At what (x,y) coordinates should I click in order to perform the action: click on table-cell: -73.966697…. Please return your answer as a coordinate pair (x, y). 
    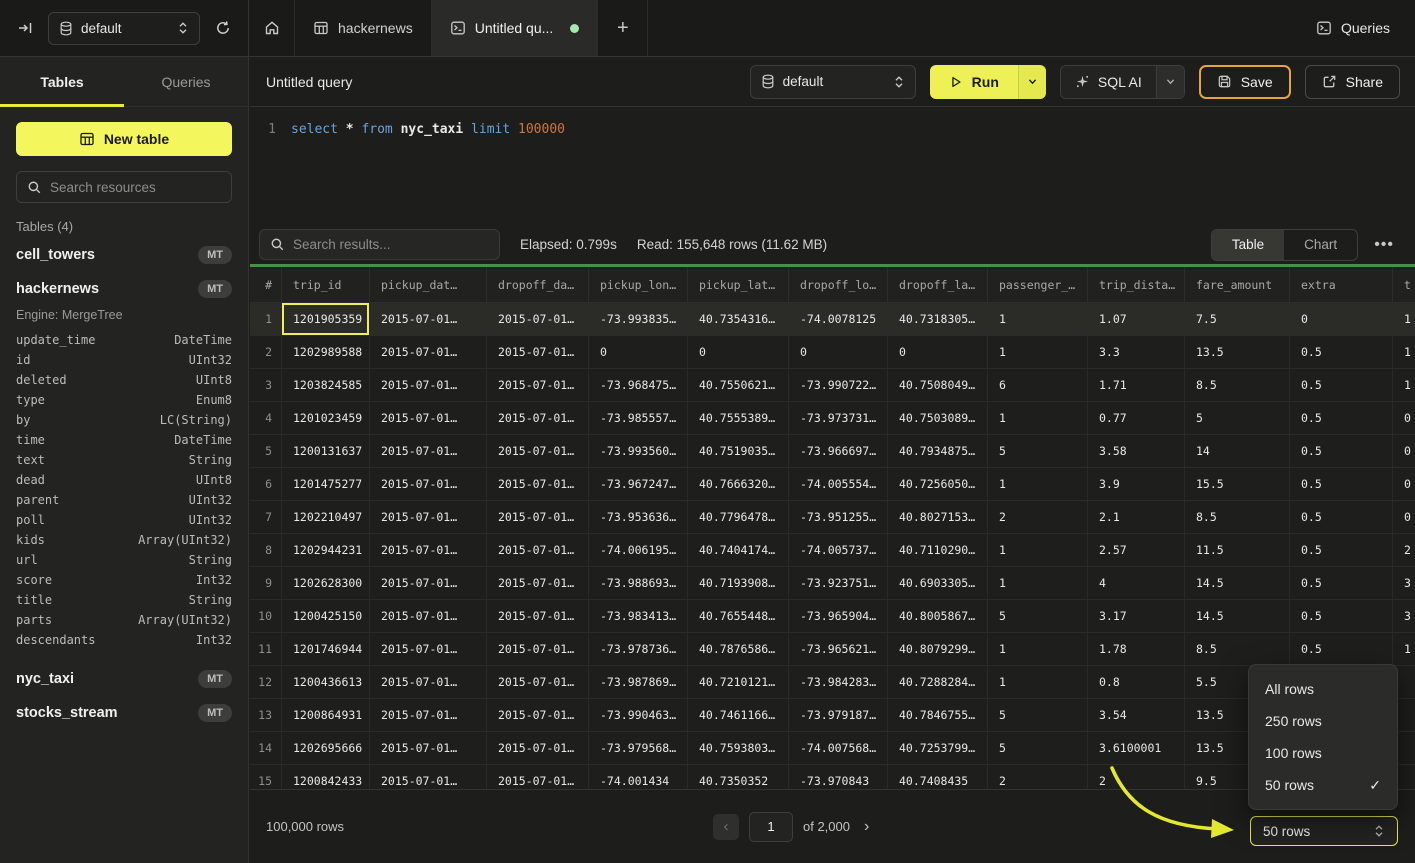
    Looking at the image, I should click on (838, 451).